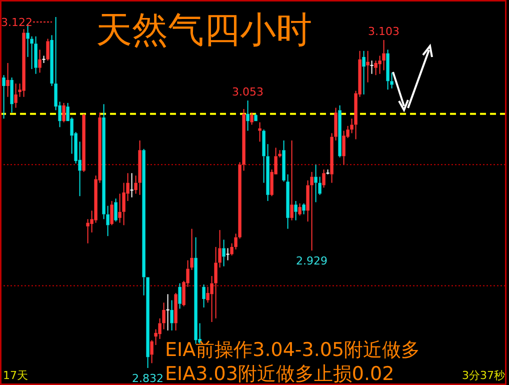  Describe the element at coordinates (384, 31) in the screenshot. I see `annotation: 3.103` at that location.